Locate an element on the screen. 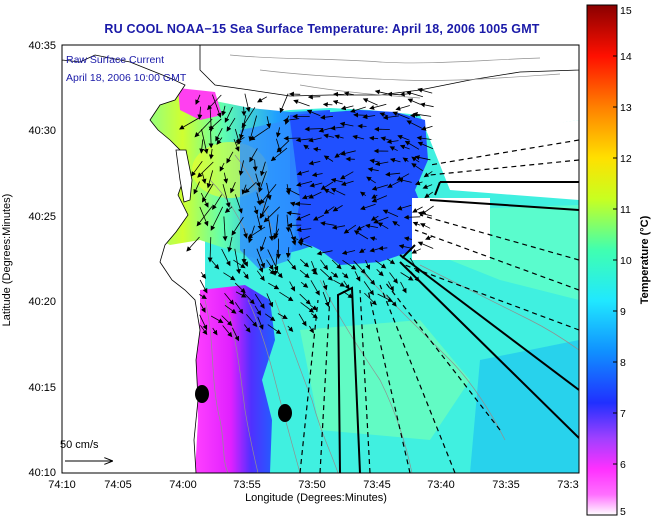 This screenshot has height=519, width=651. sst-cloud-strip is located at coordinates (504, 160).